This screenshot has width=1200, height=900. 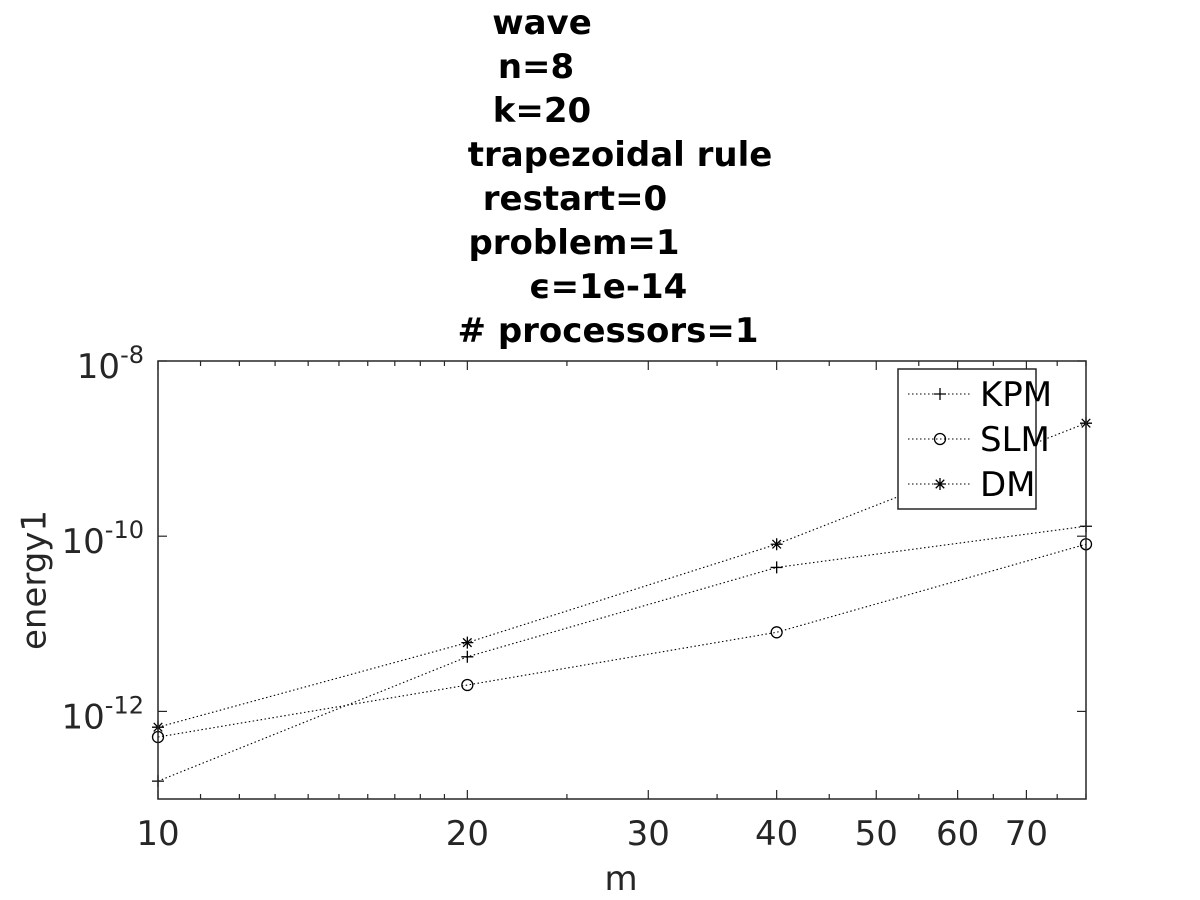 What do you see at coordinates (1016, 395) in the screenshot?
I see `legend-label: KPM` at bounding box center [1016, 395].